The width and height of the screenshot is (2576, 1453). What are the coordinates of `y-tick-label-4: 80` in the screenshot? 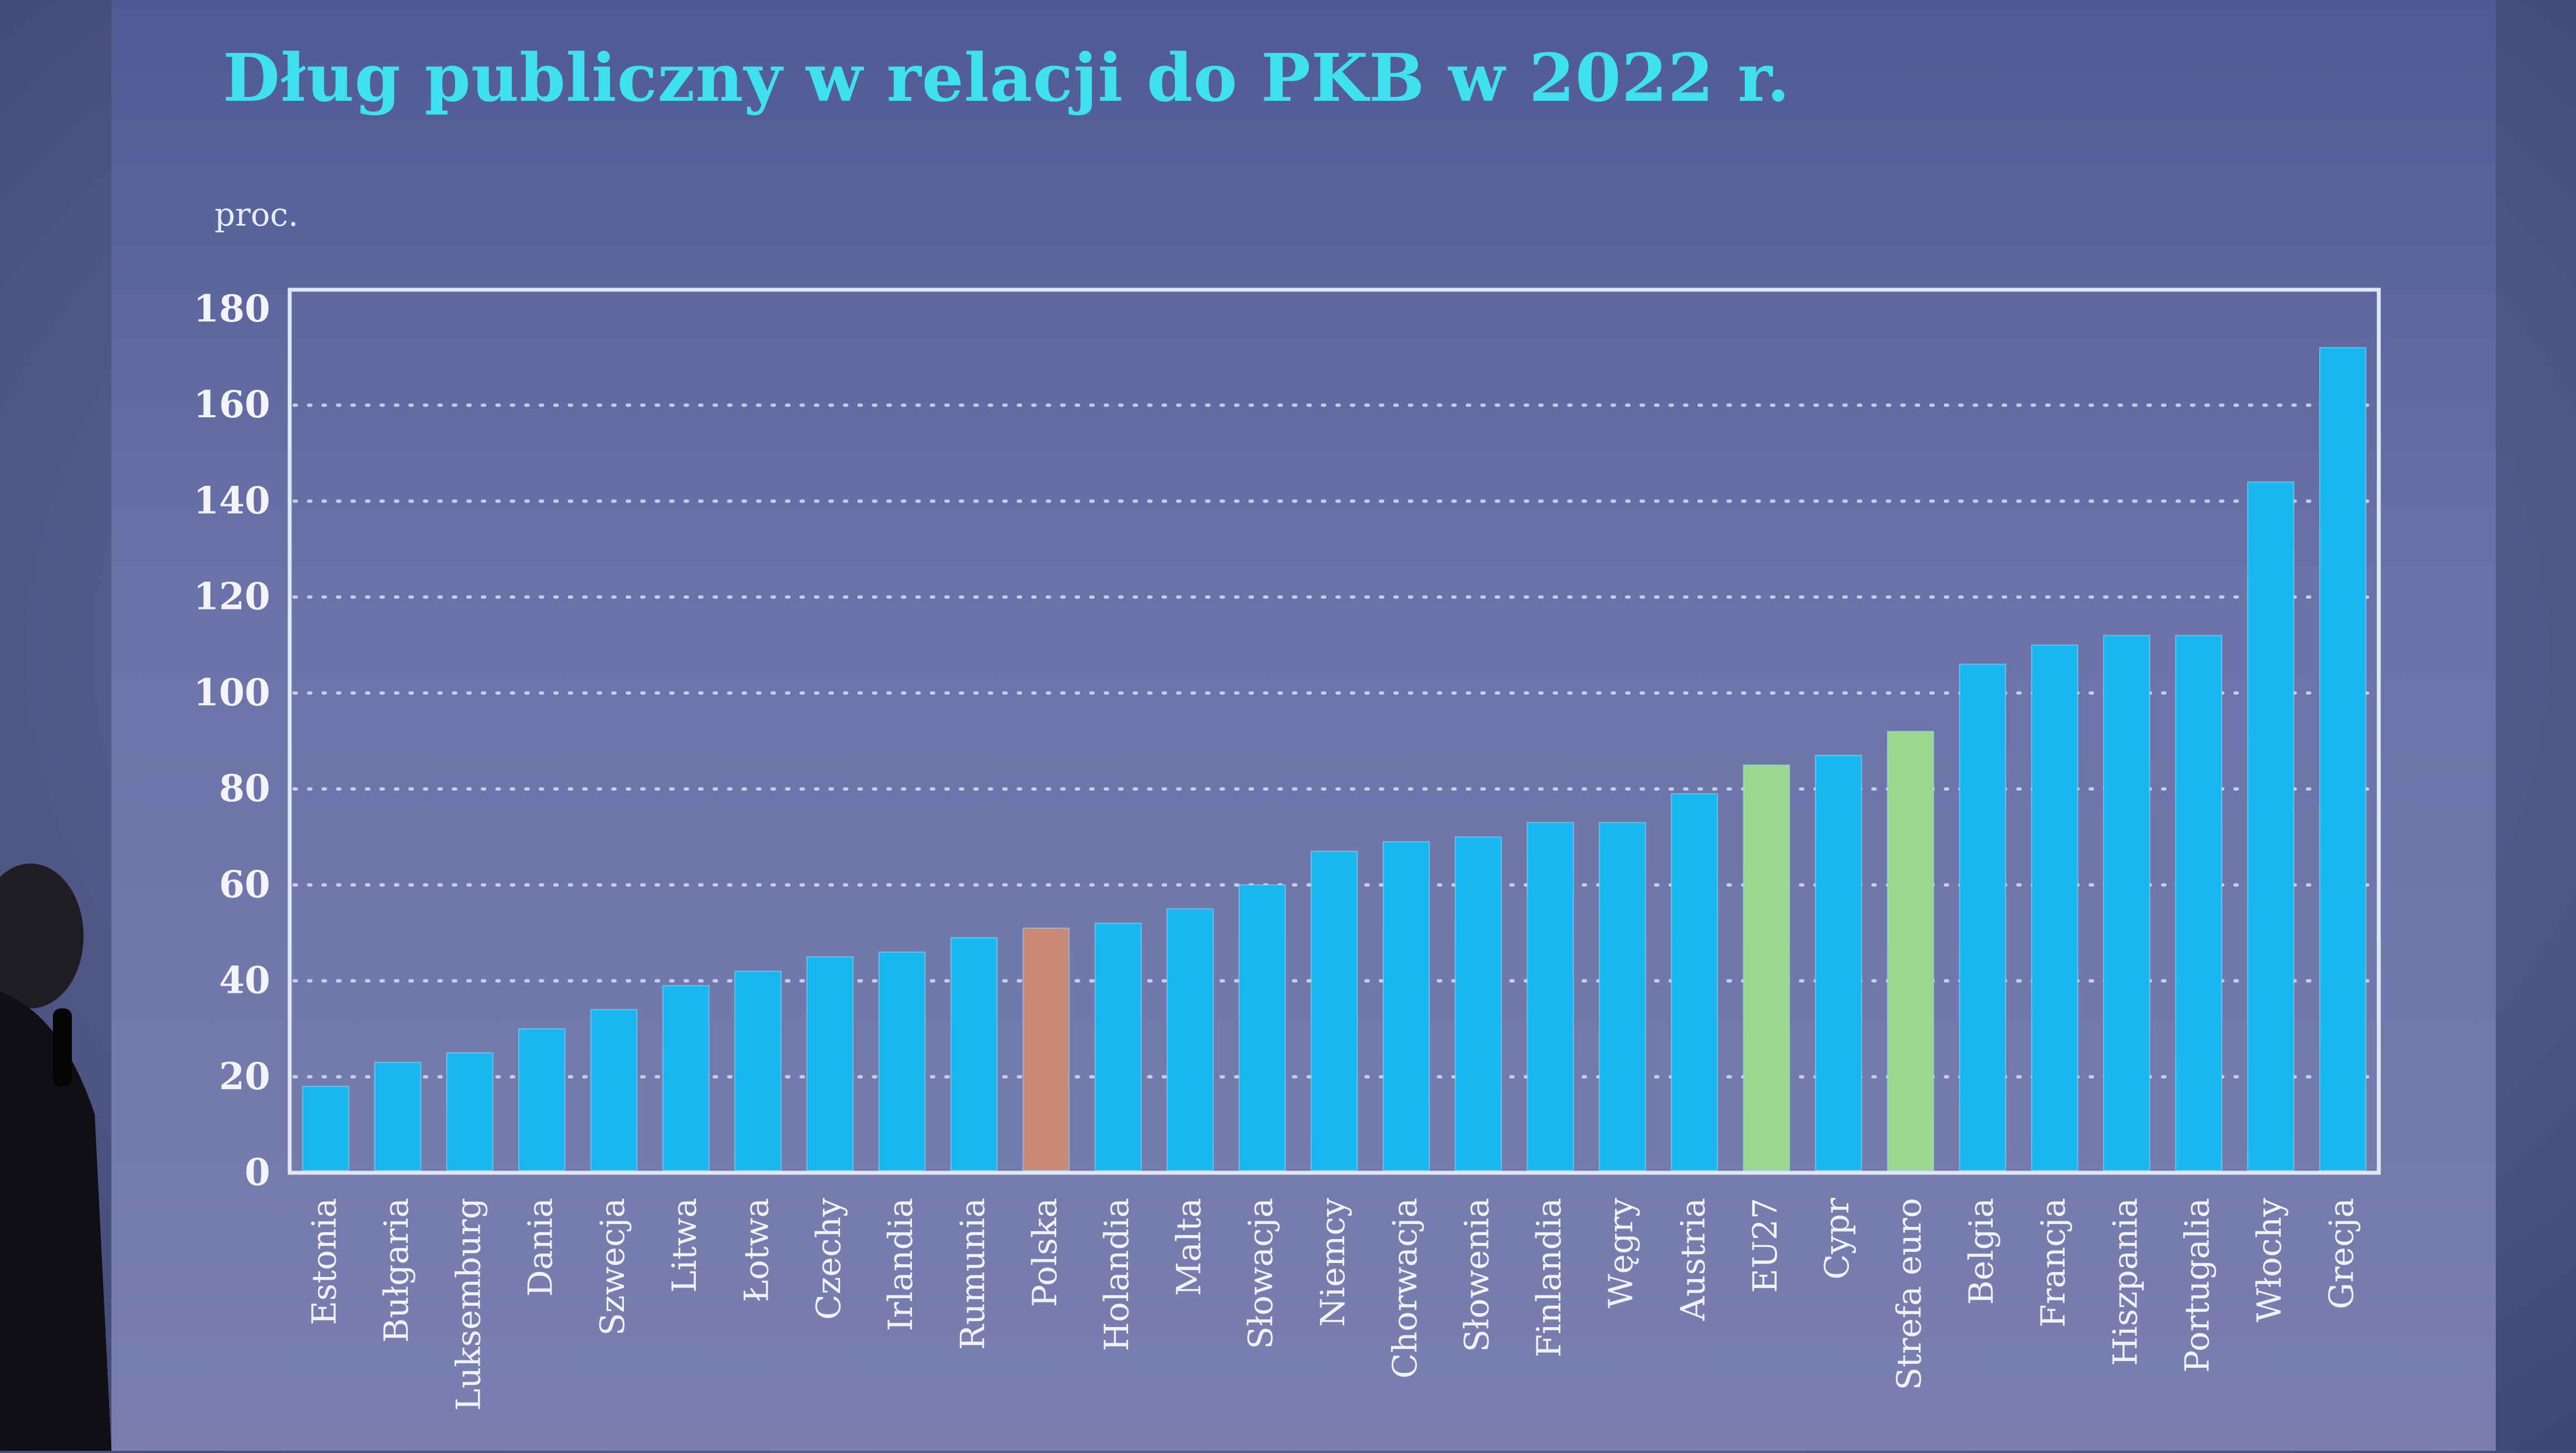 It's located at (244, 788).